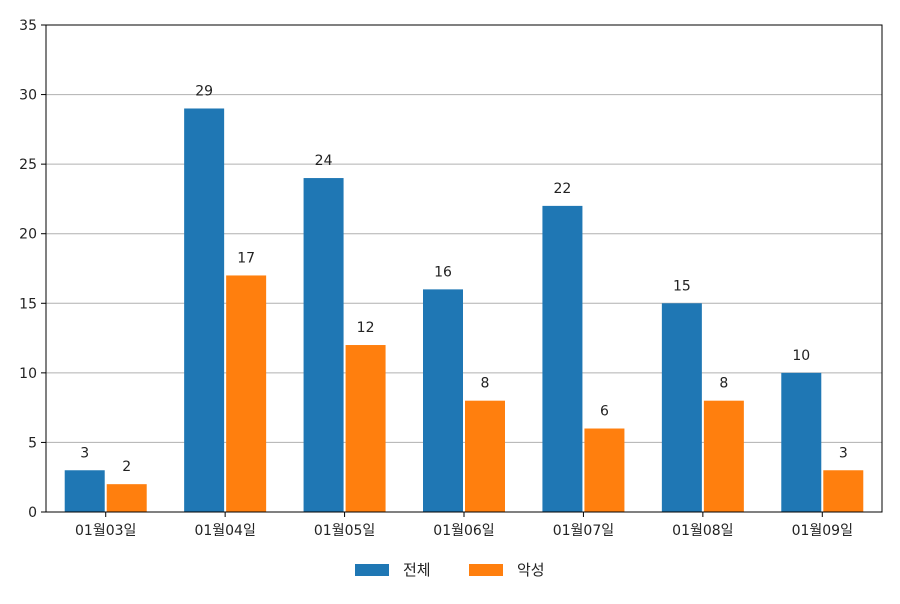  What do you see at coordinates (28, 235) in the screenshot?
I see `y-tick-label: 20` at bounding box center [28, 235].